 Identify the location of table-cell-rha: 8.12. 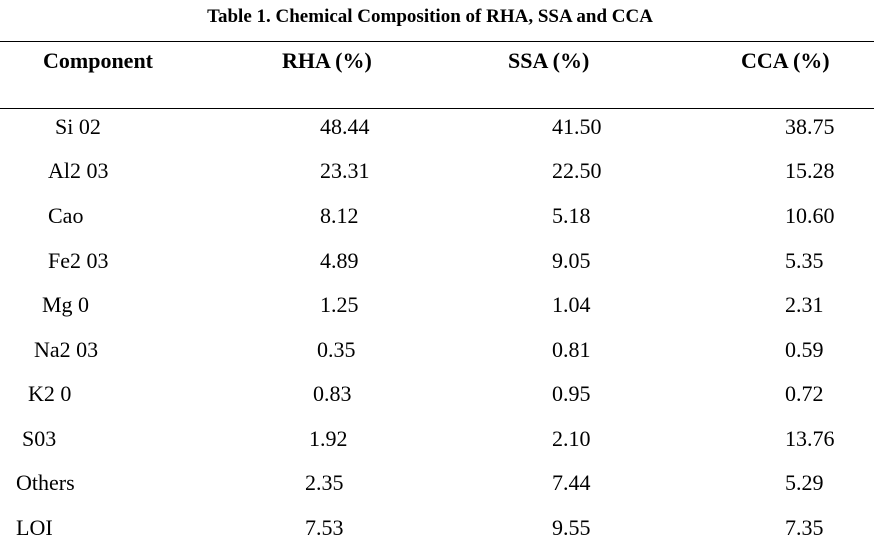
(339, 215).